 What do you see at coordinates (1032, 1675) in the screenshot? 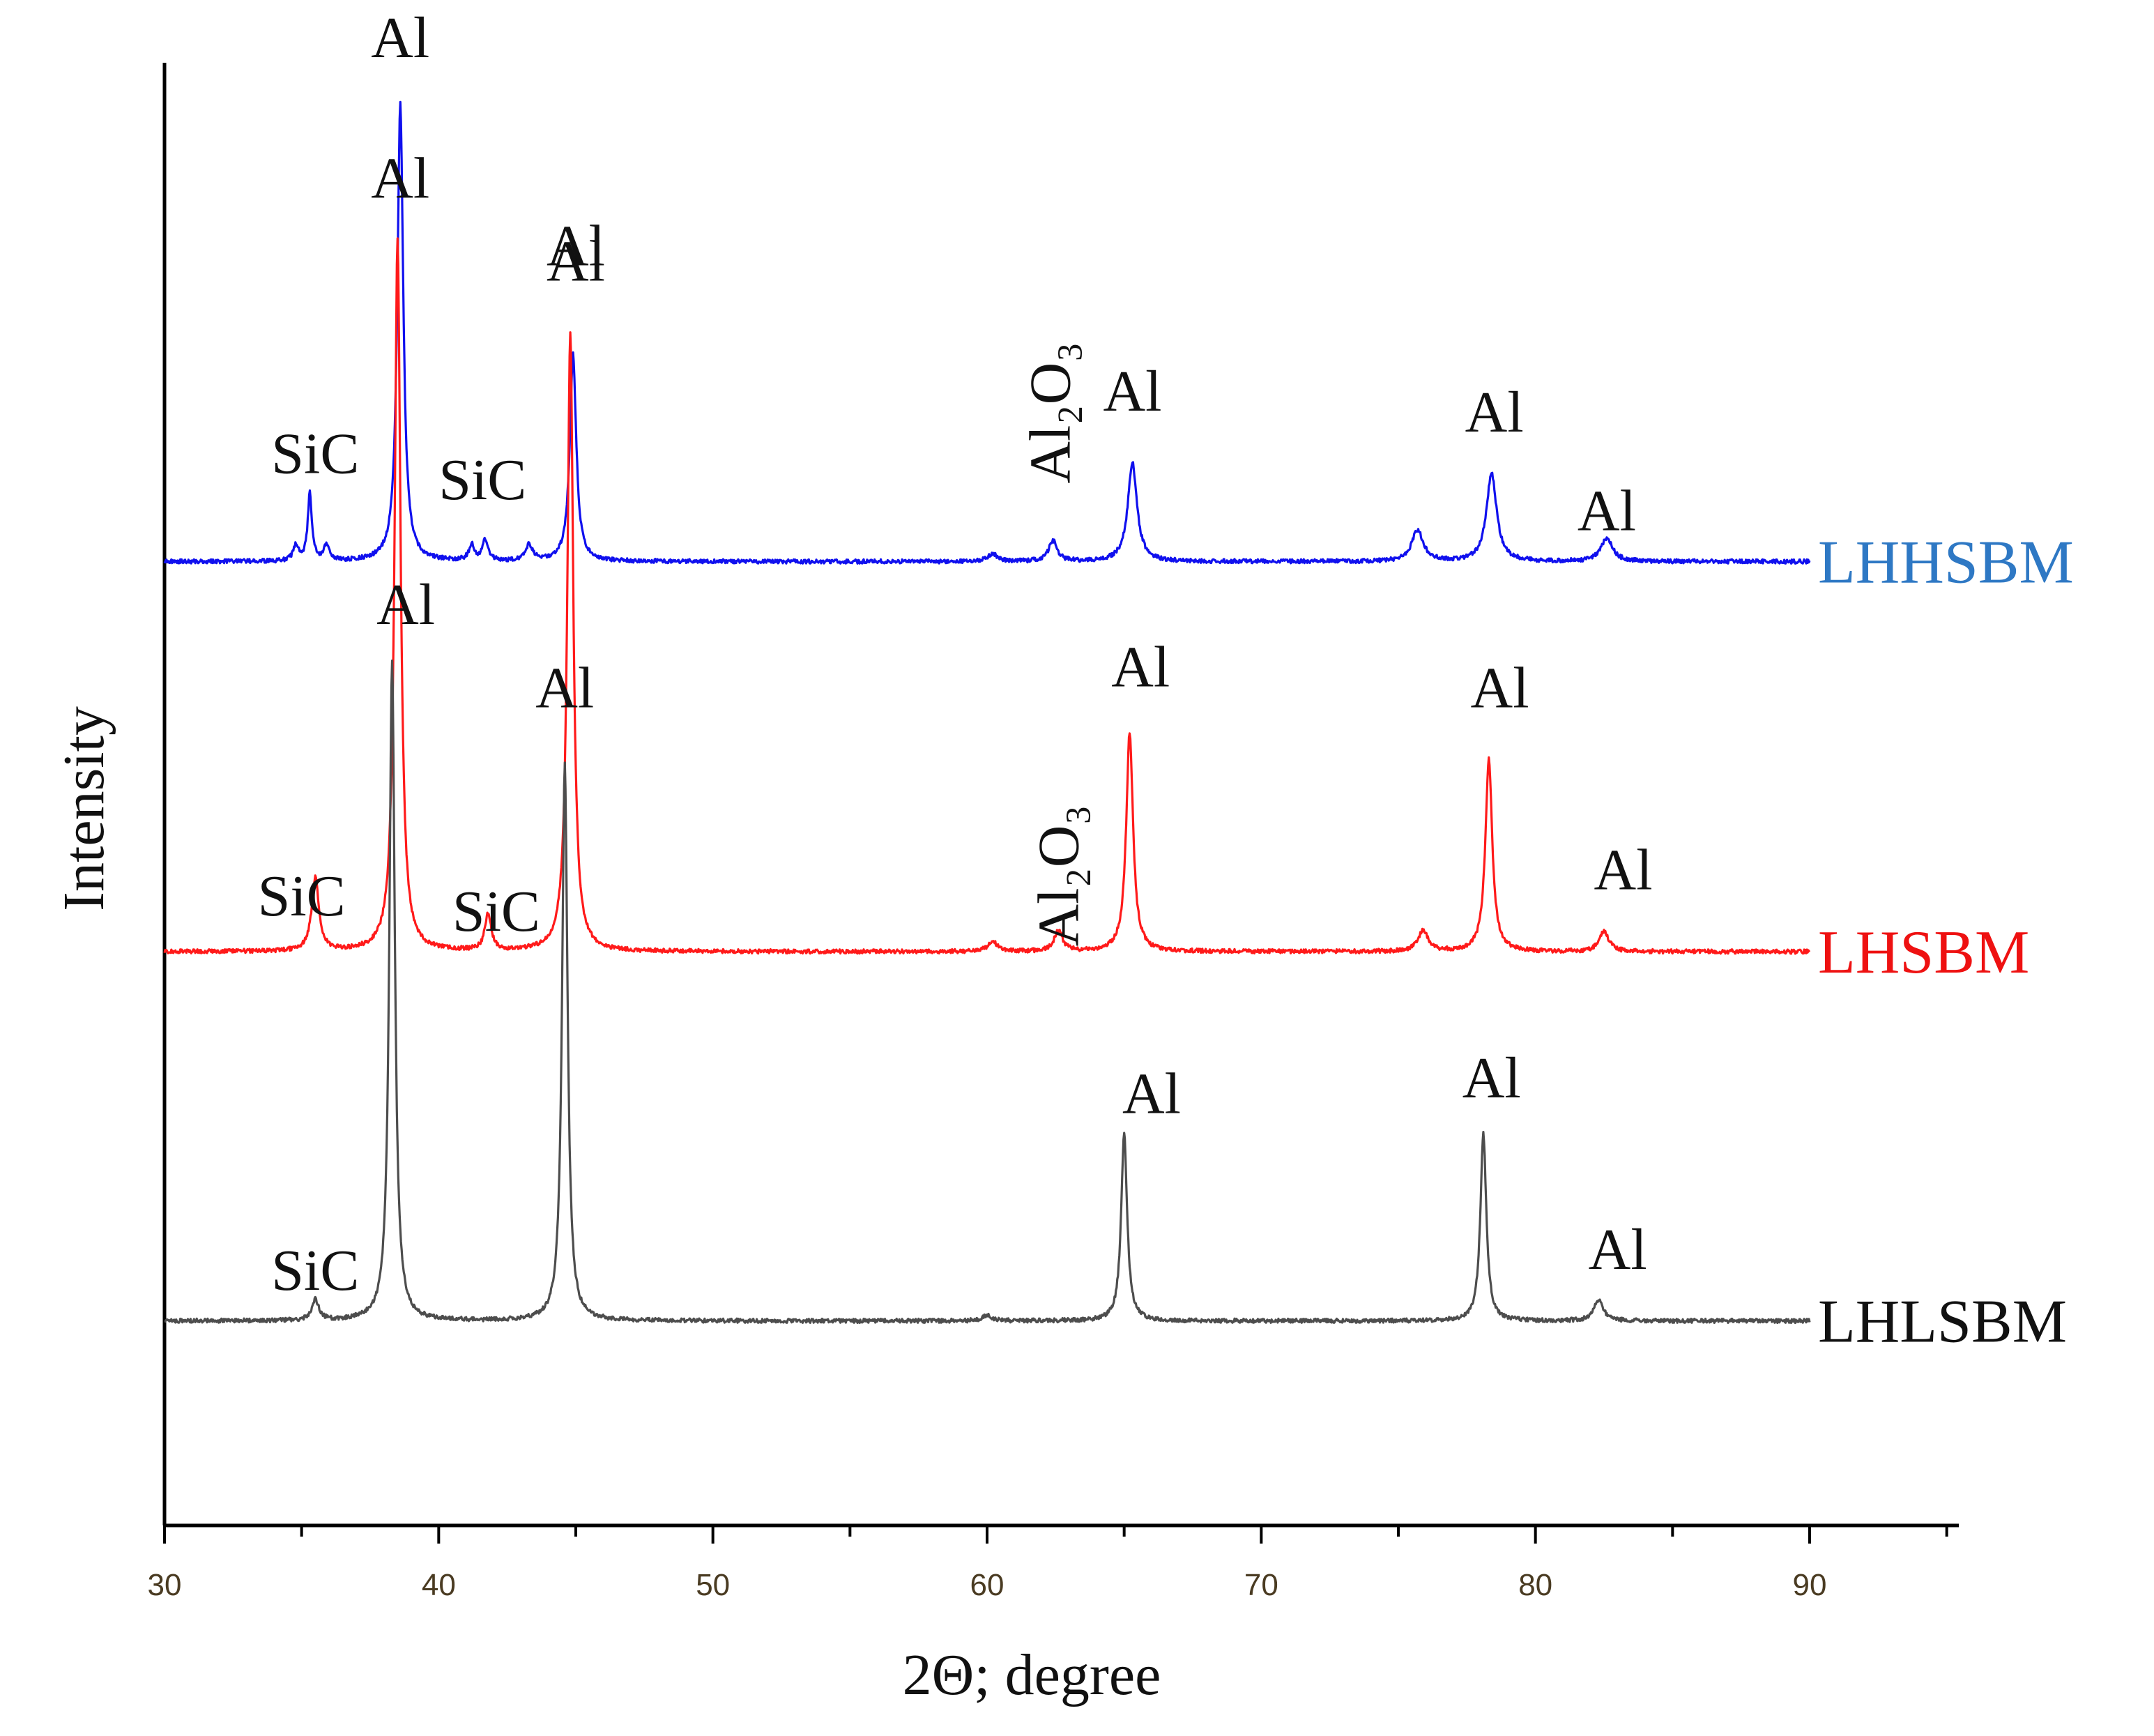
I see `x-axis-title: 2Θ; degree` at bounding box center [1032, 1675].